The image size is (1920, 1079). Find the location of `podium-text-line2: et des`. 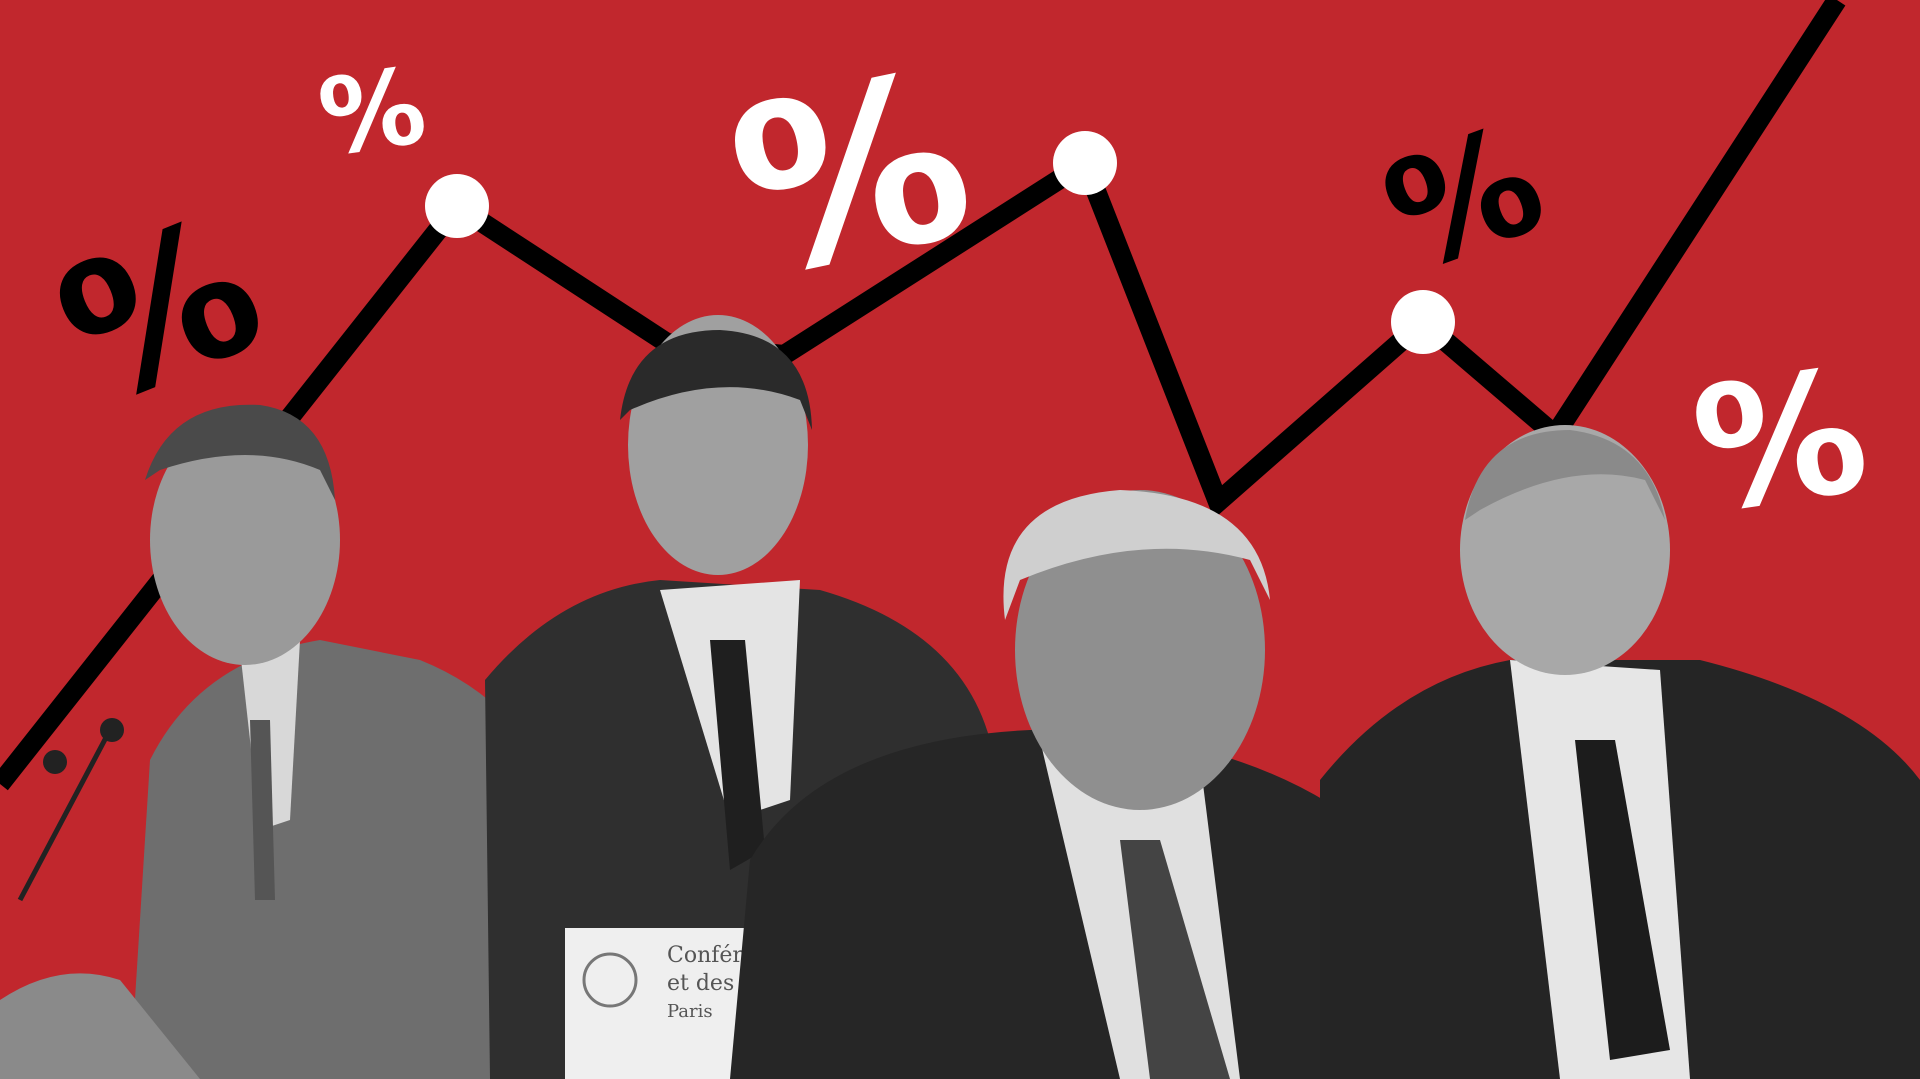

podium-text-line2: et des is located at coordinates (700, 983).